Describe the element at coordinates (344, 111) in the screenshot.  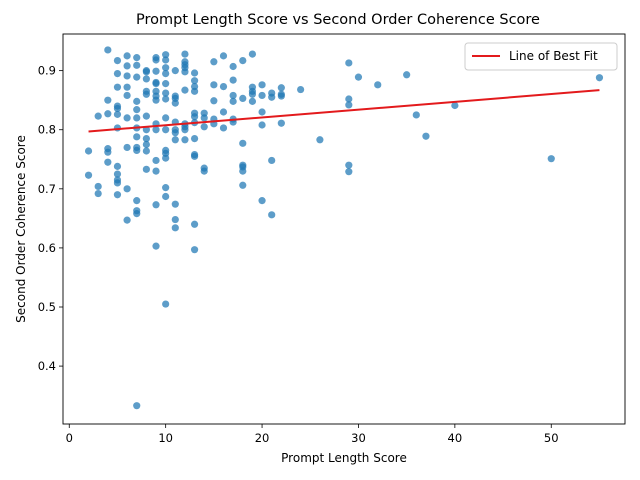
I see `best-fit-line-group` at that location.